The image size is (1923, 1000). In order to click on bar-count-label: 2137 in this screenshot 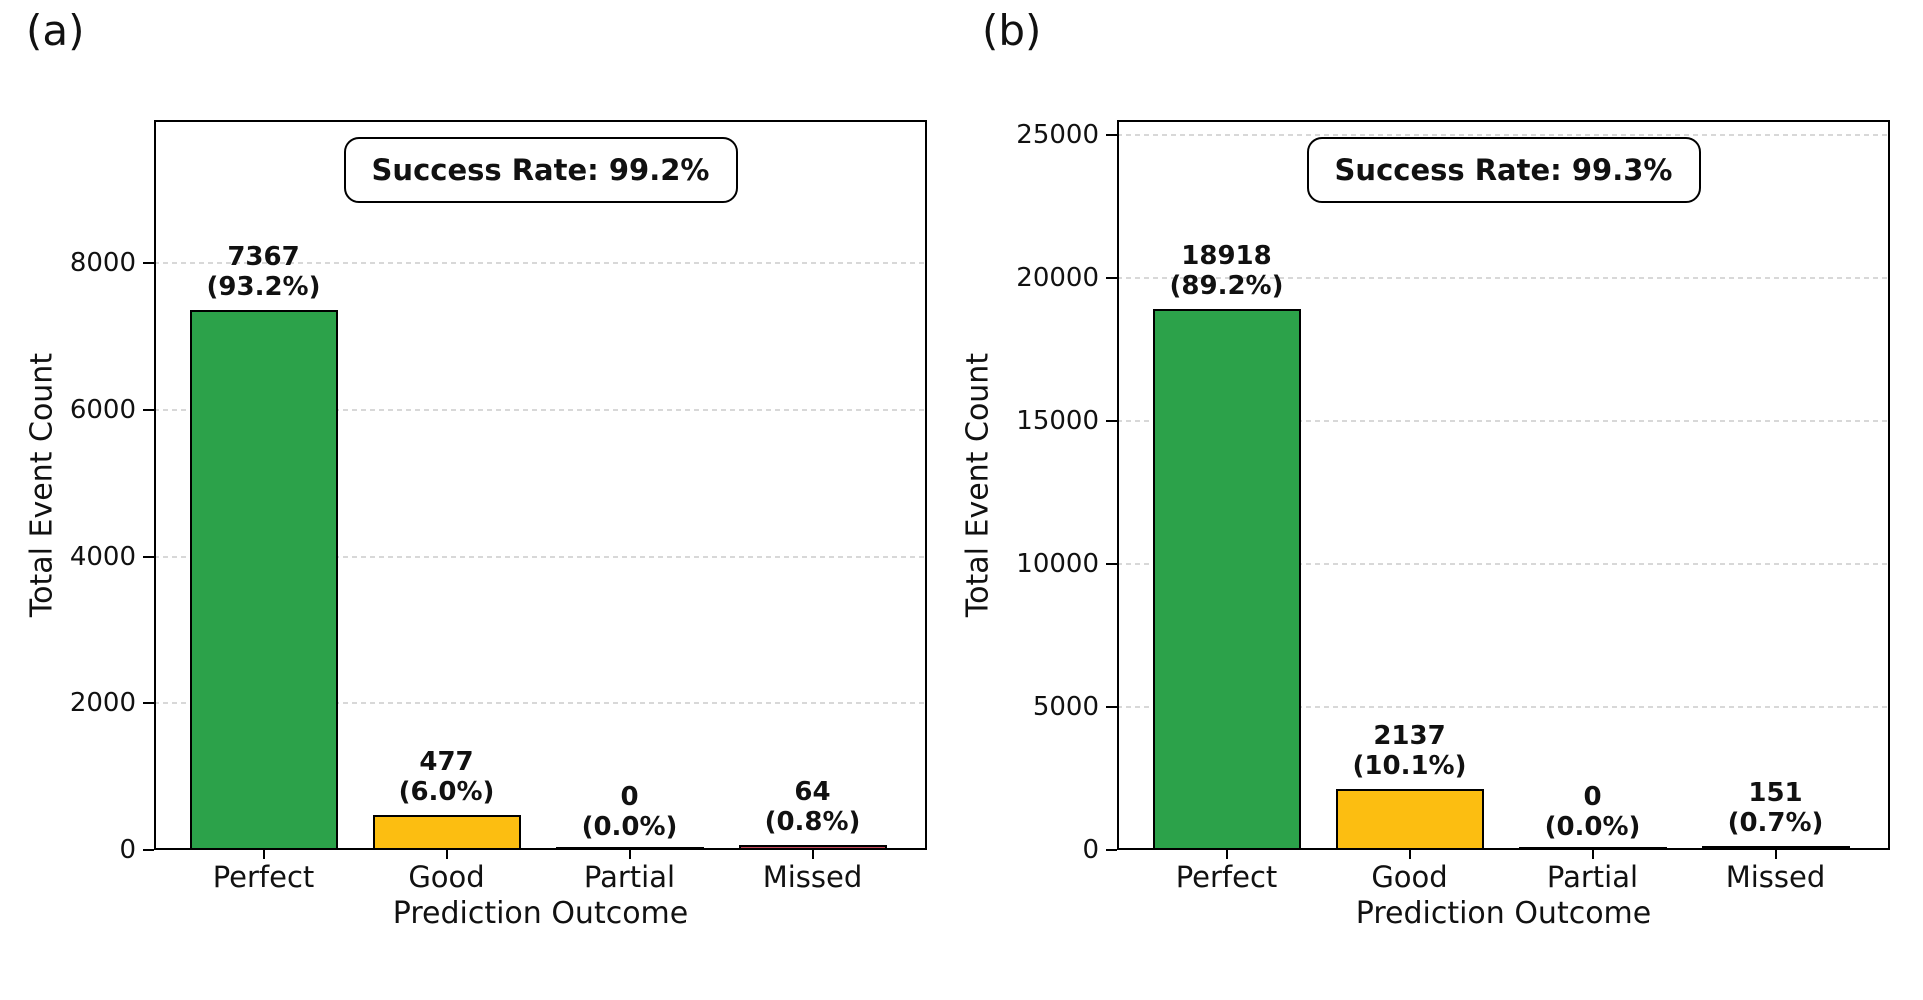, I will do `click(1409, 735)`.